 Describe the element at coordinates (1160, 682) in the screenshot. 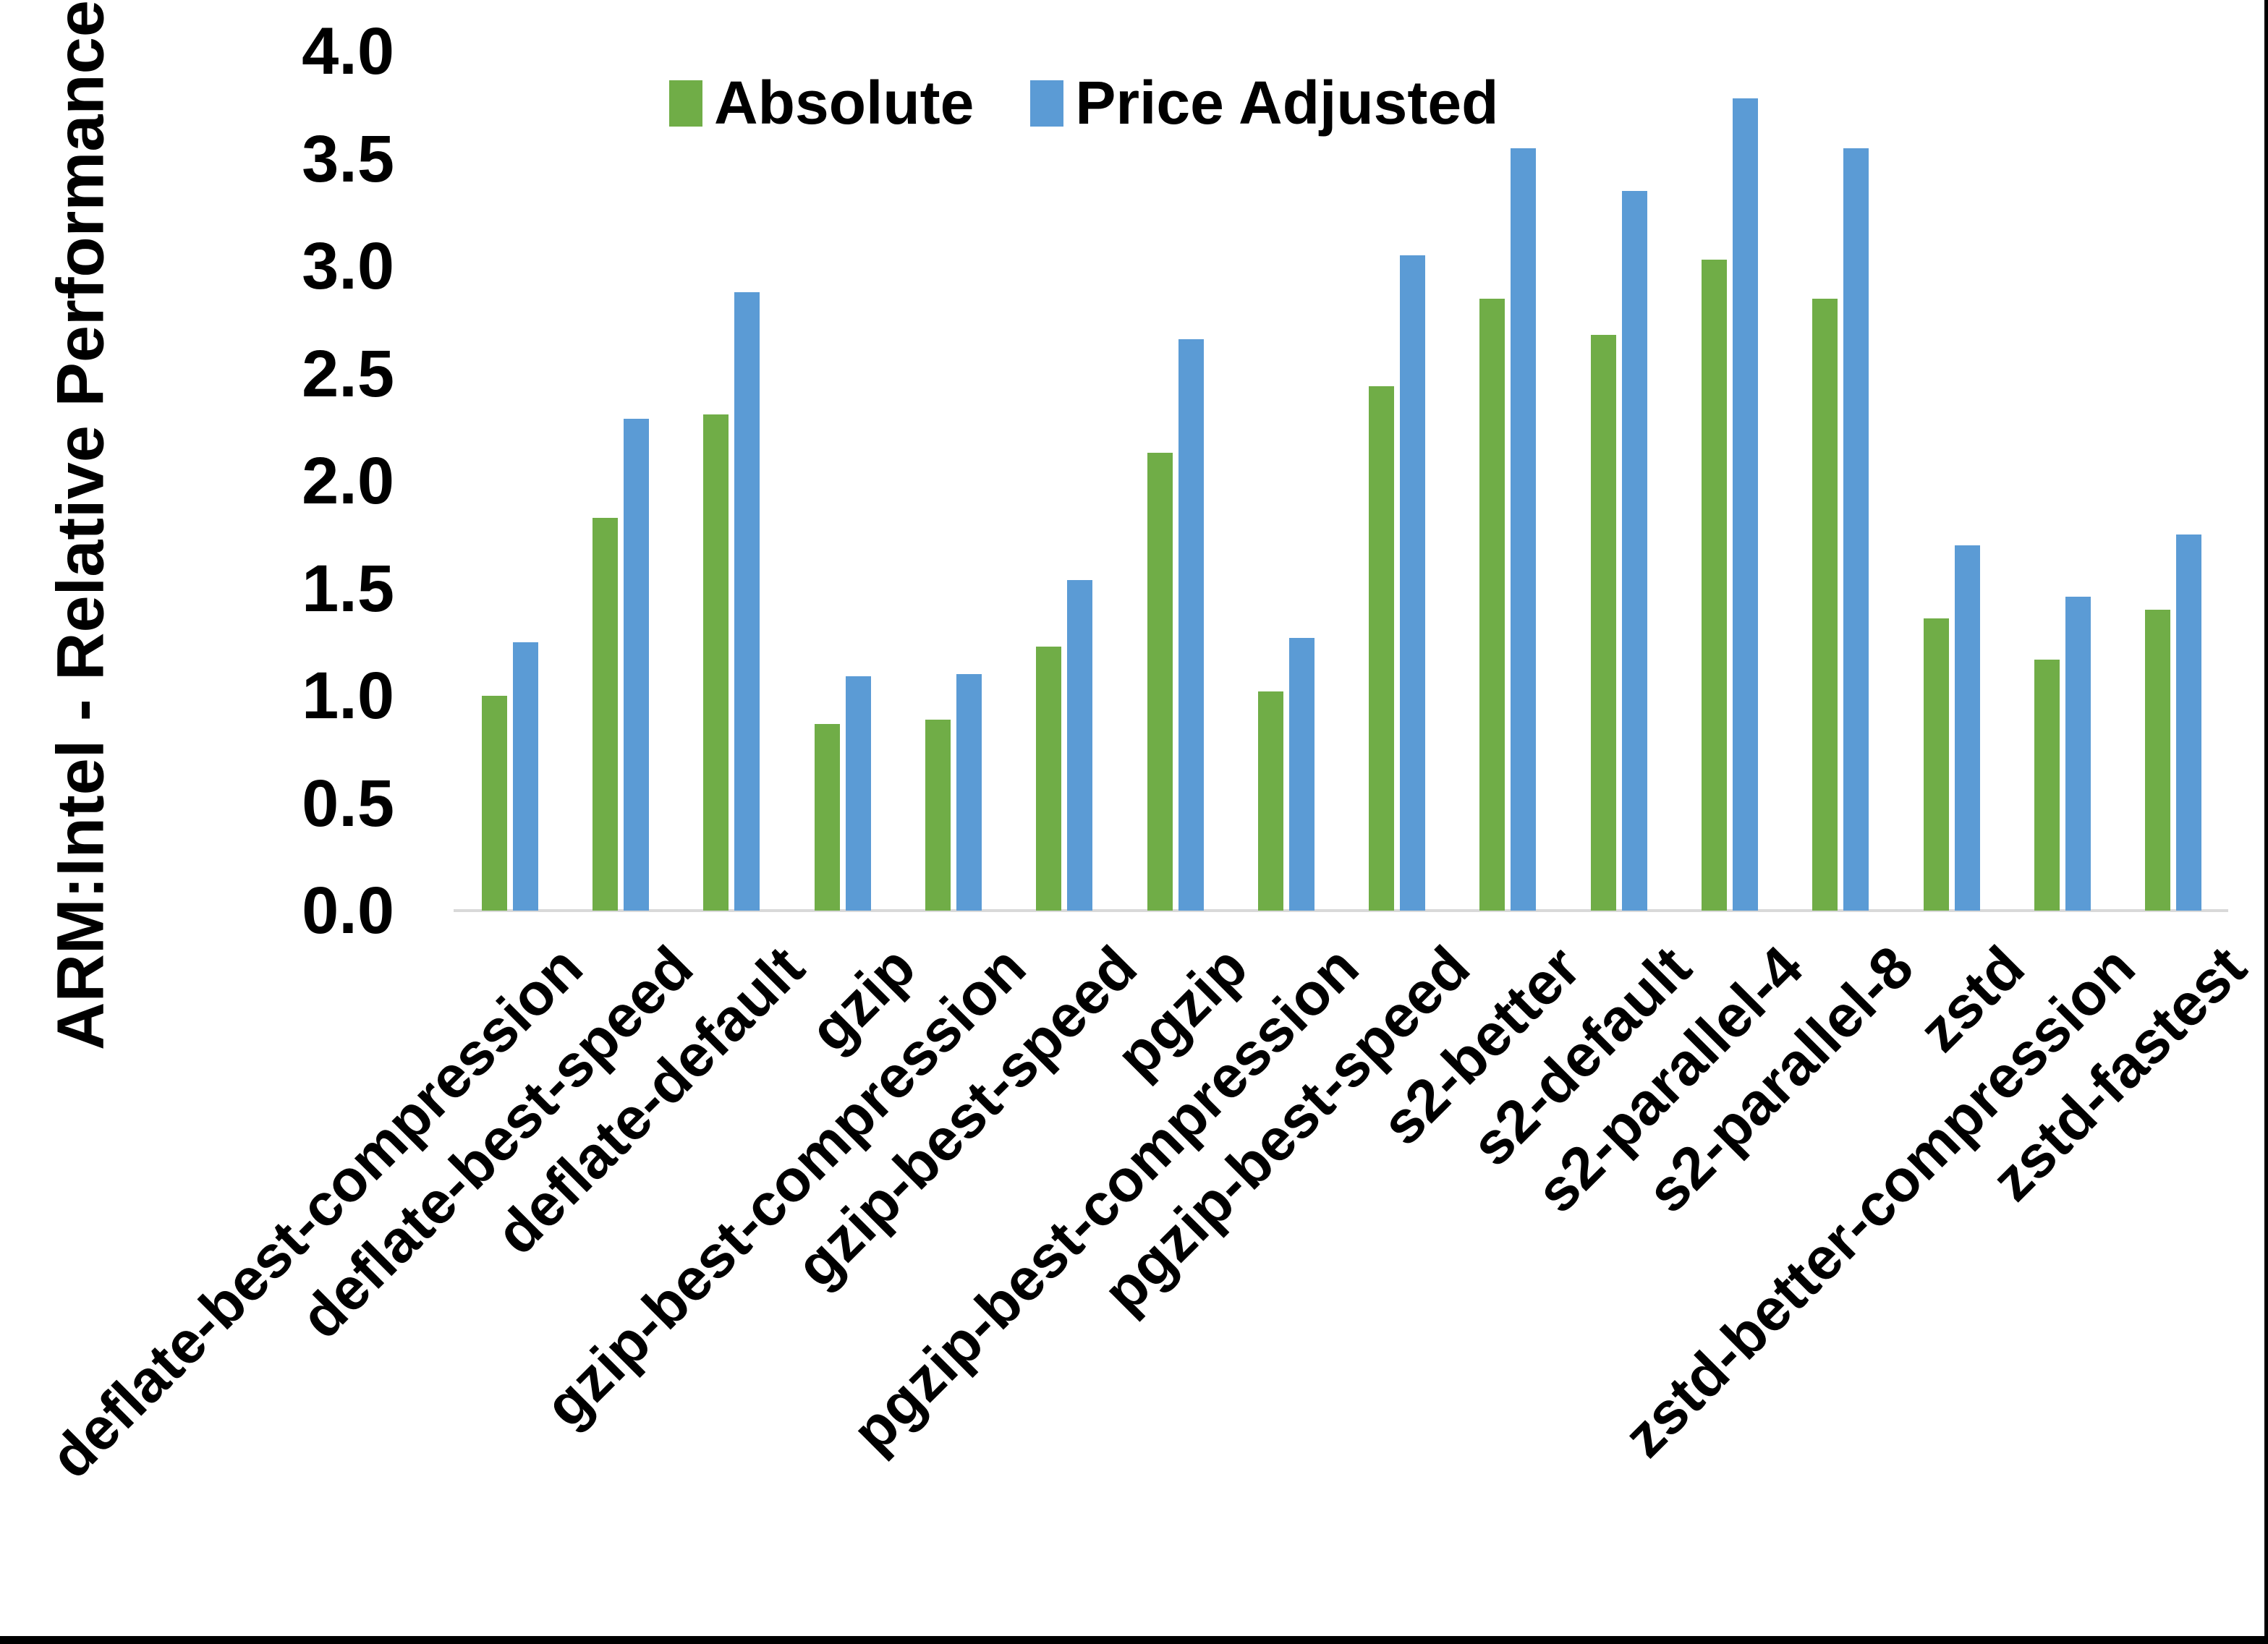

I see `bar-absolute-pgzip` at that location.